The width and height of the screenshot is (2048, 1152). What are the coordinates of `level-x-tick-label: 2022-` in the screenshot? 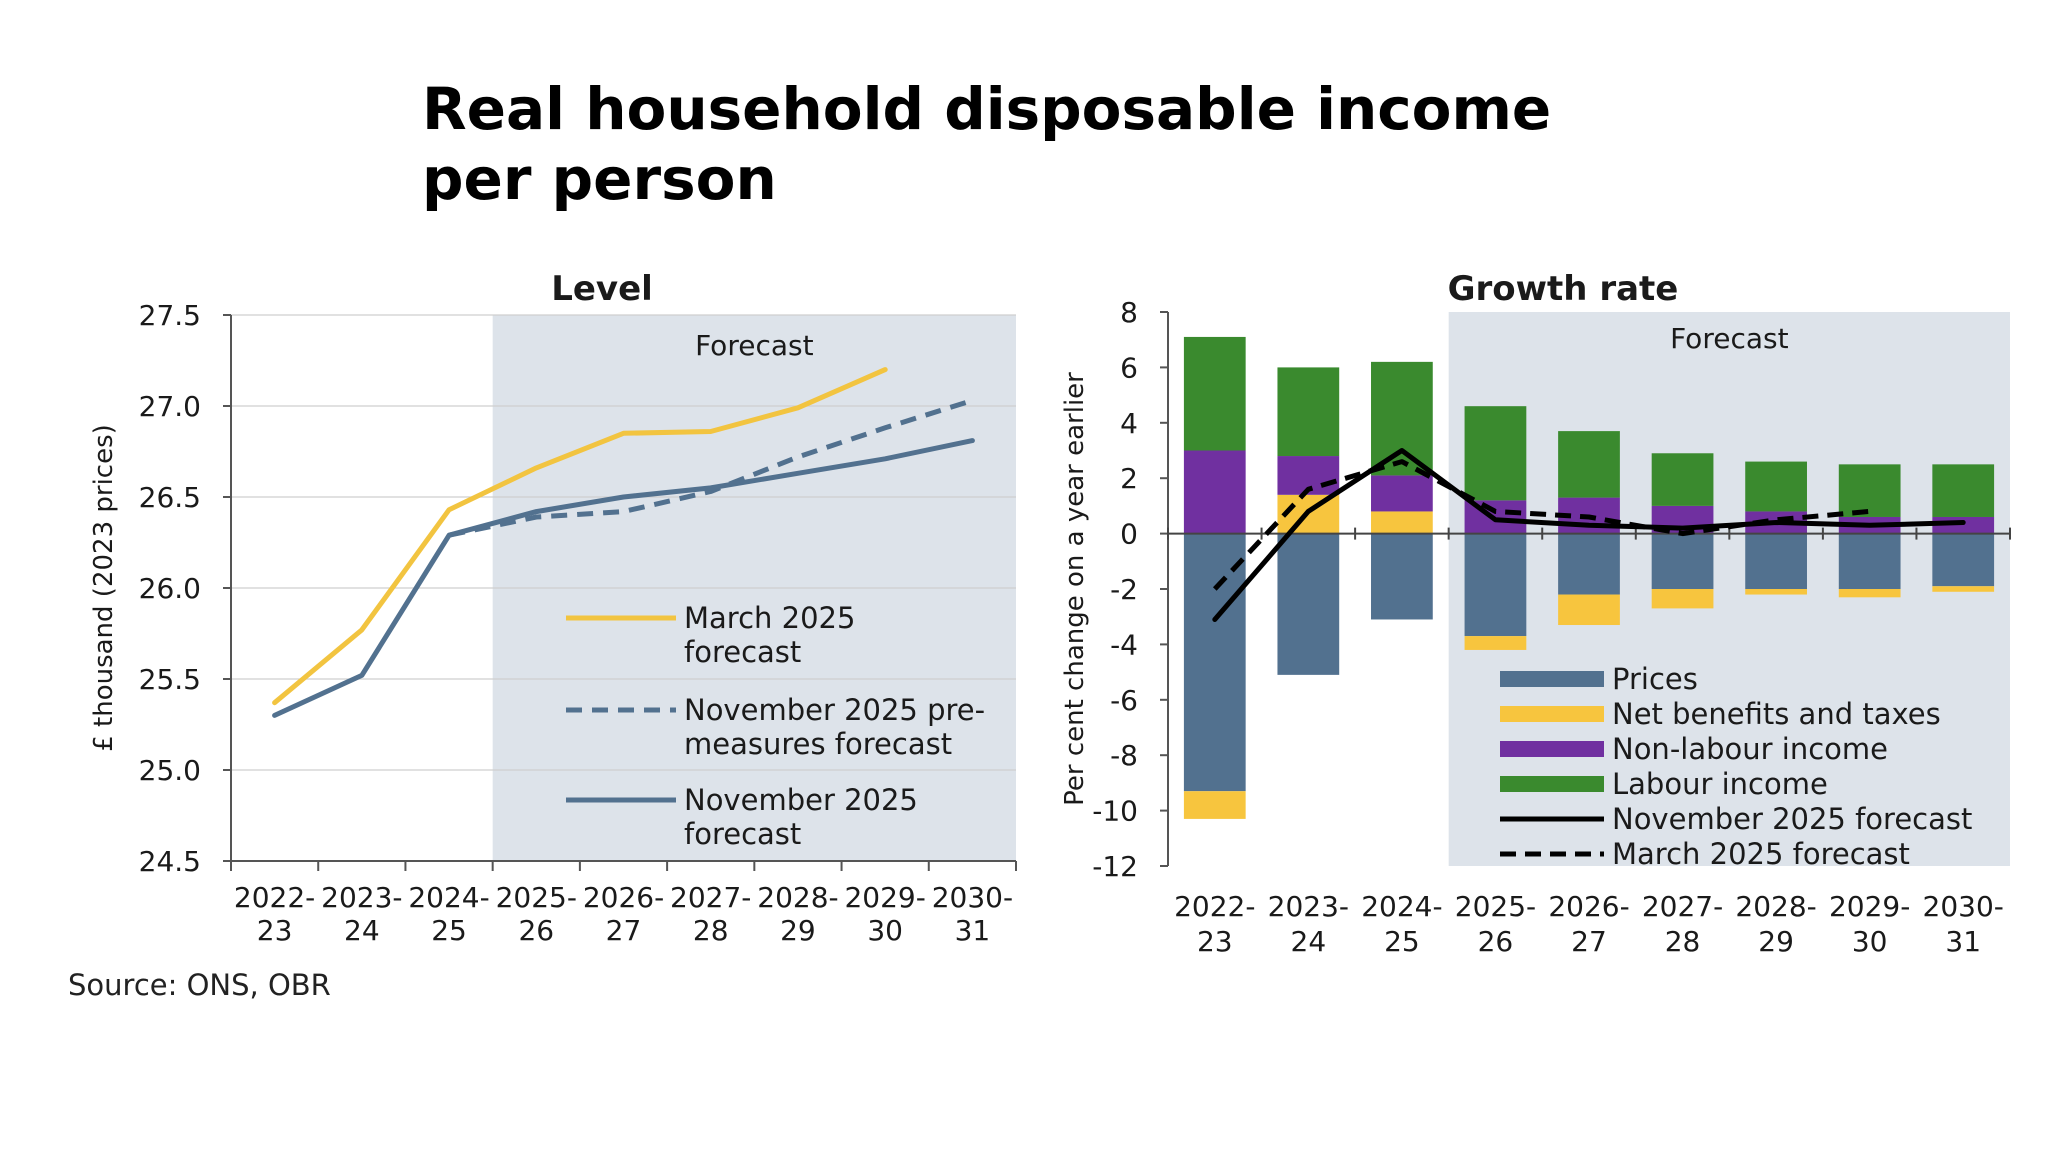 It's located at (274, 897).